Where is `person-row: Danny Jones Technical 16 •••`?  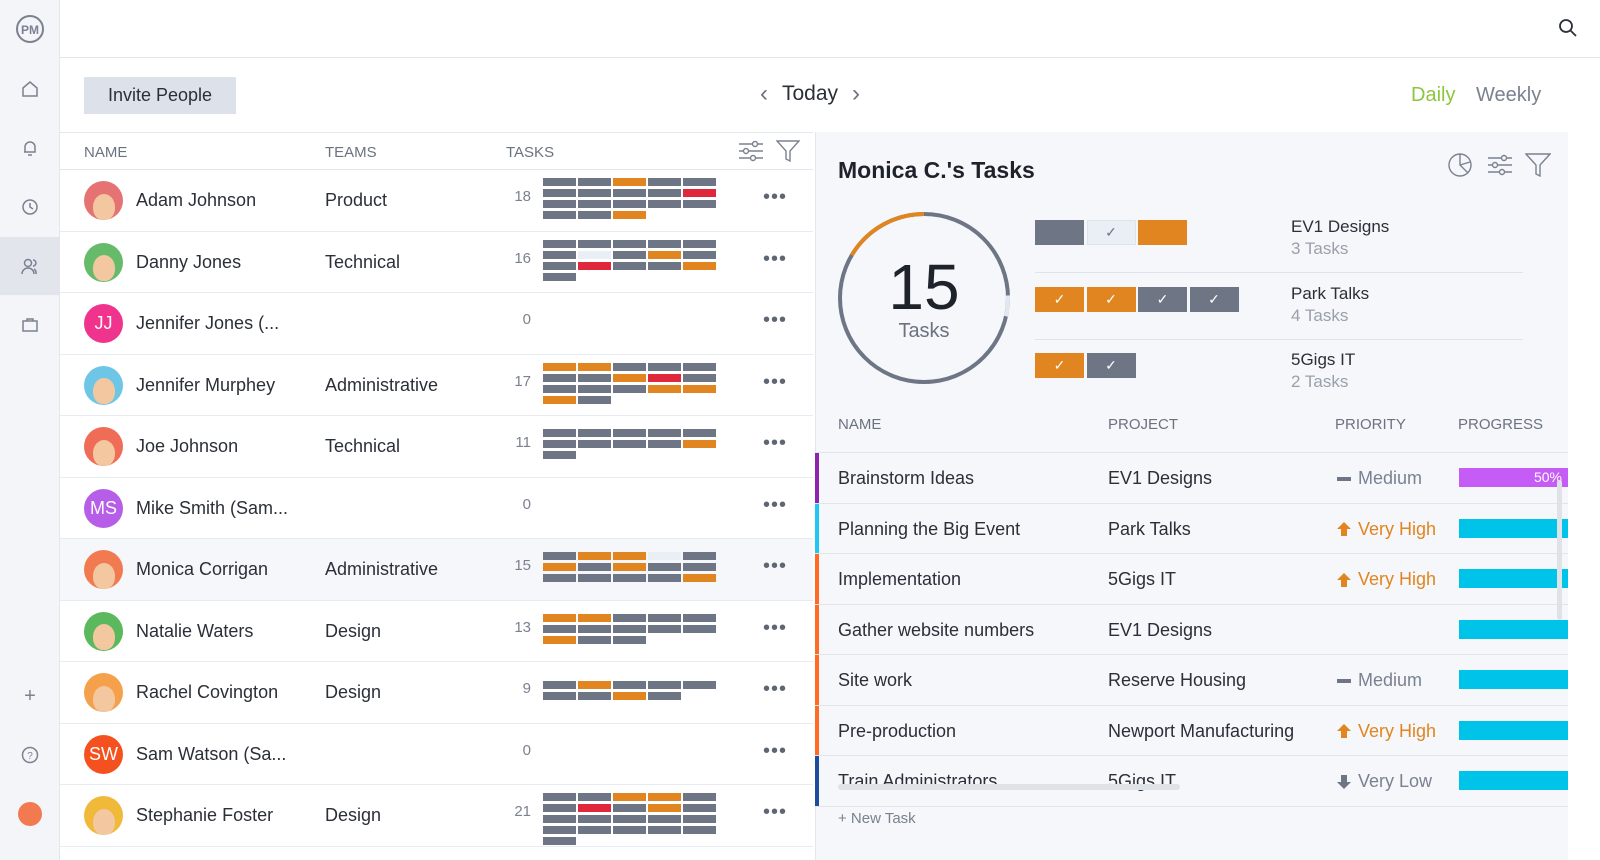 person-row: Danny Jones Technical 16 ••• is located at coordinates (436, 262).